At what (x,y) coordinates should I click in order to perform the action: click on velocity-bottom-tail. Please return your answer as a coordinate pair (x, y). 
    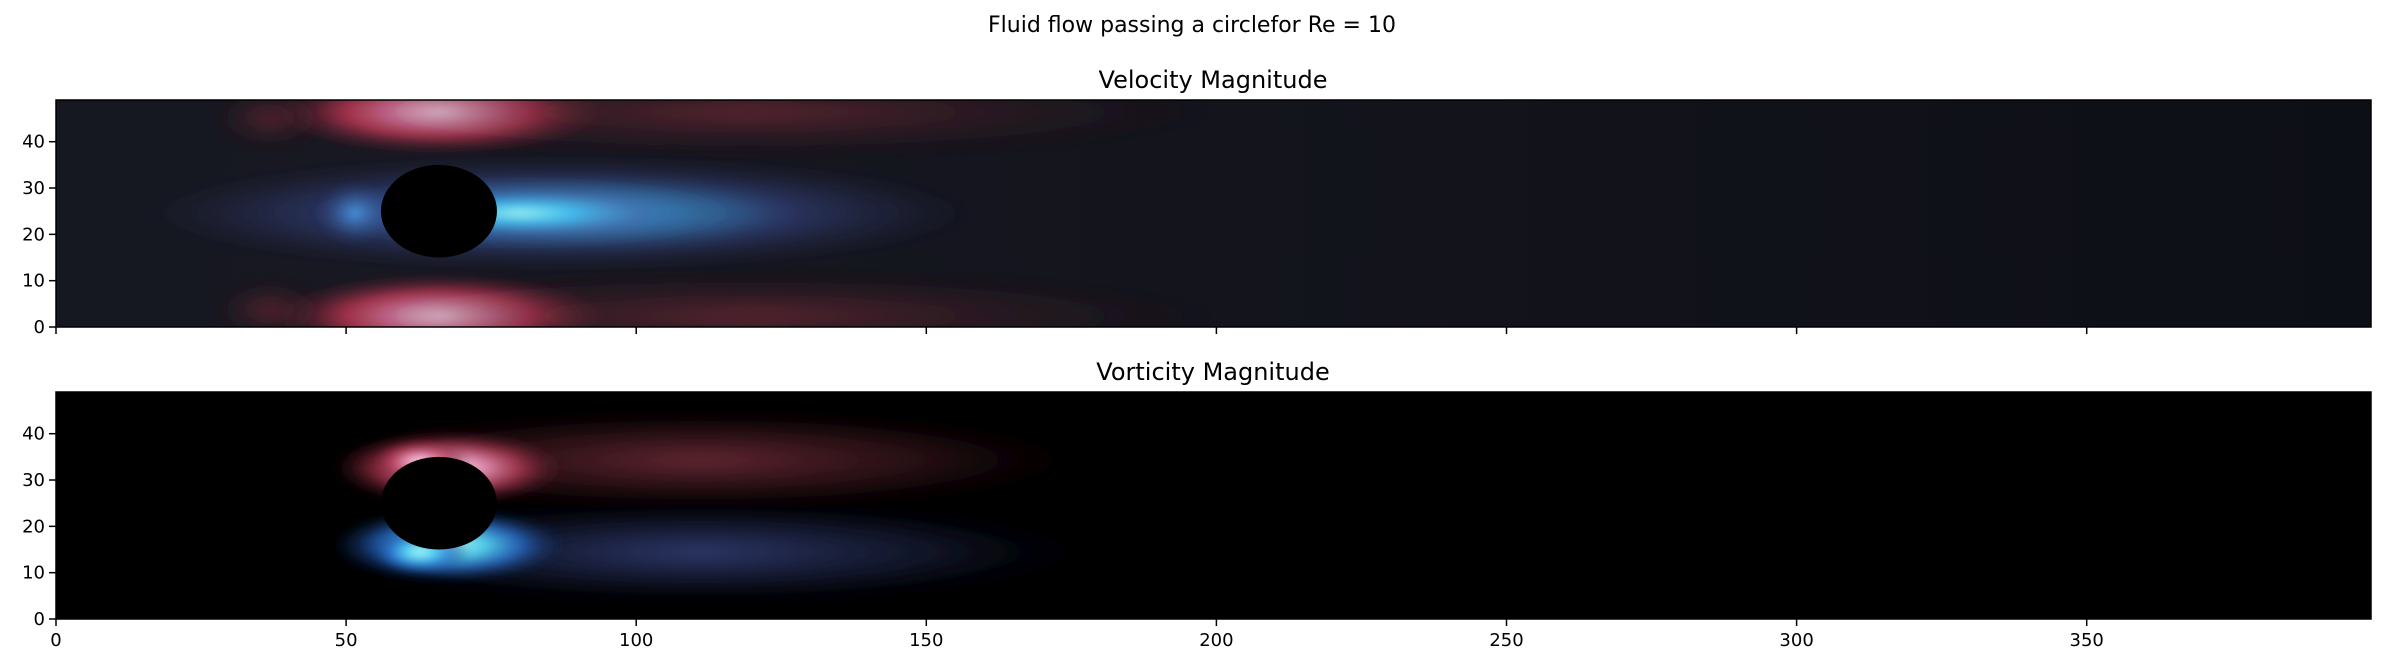
    Looking at the image, I should click on (750, 299).